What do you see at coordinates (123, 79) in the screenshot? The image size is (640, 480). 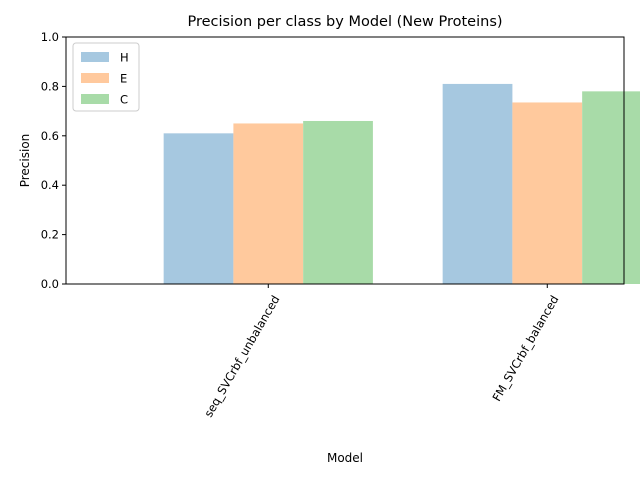 I see `legend-label-E: E` at bounding box center [123, 79].